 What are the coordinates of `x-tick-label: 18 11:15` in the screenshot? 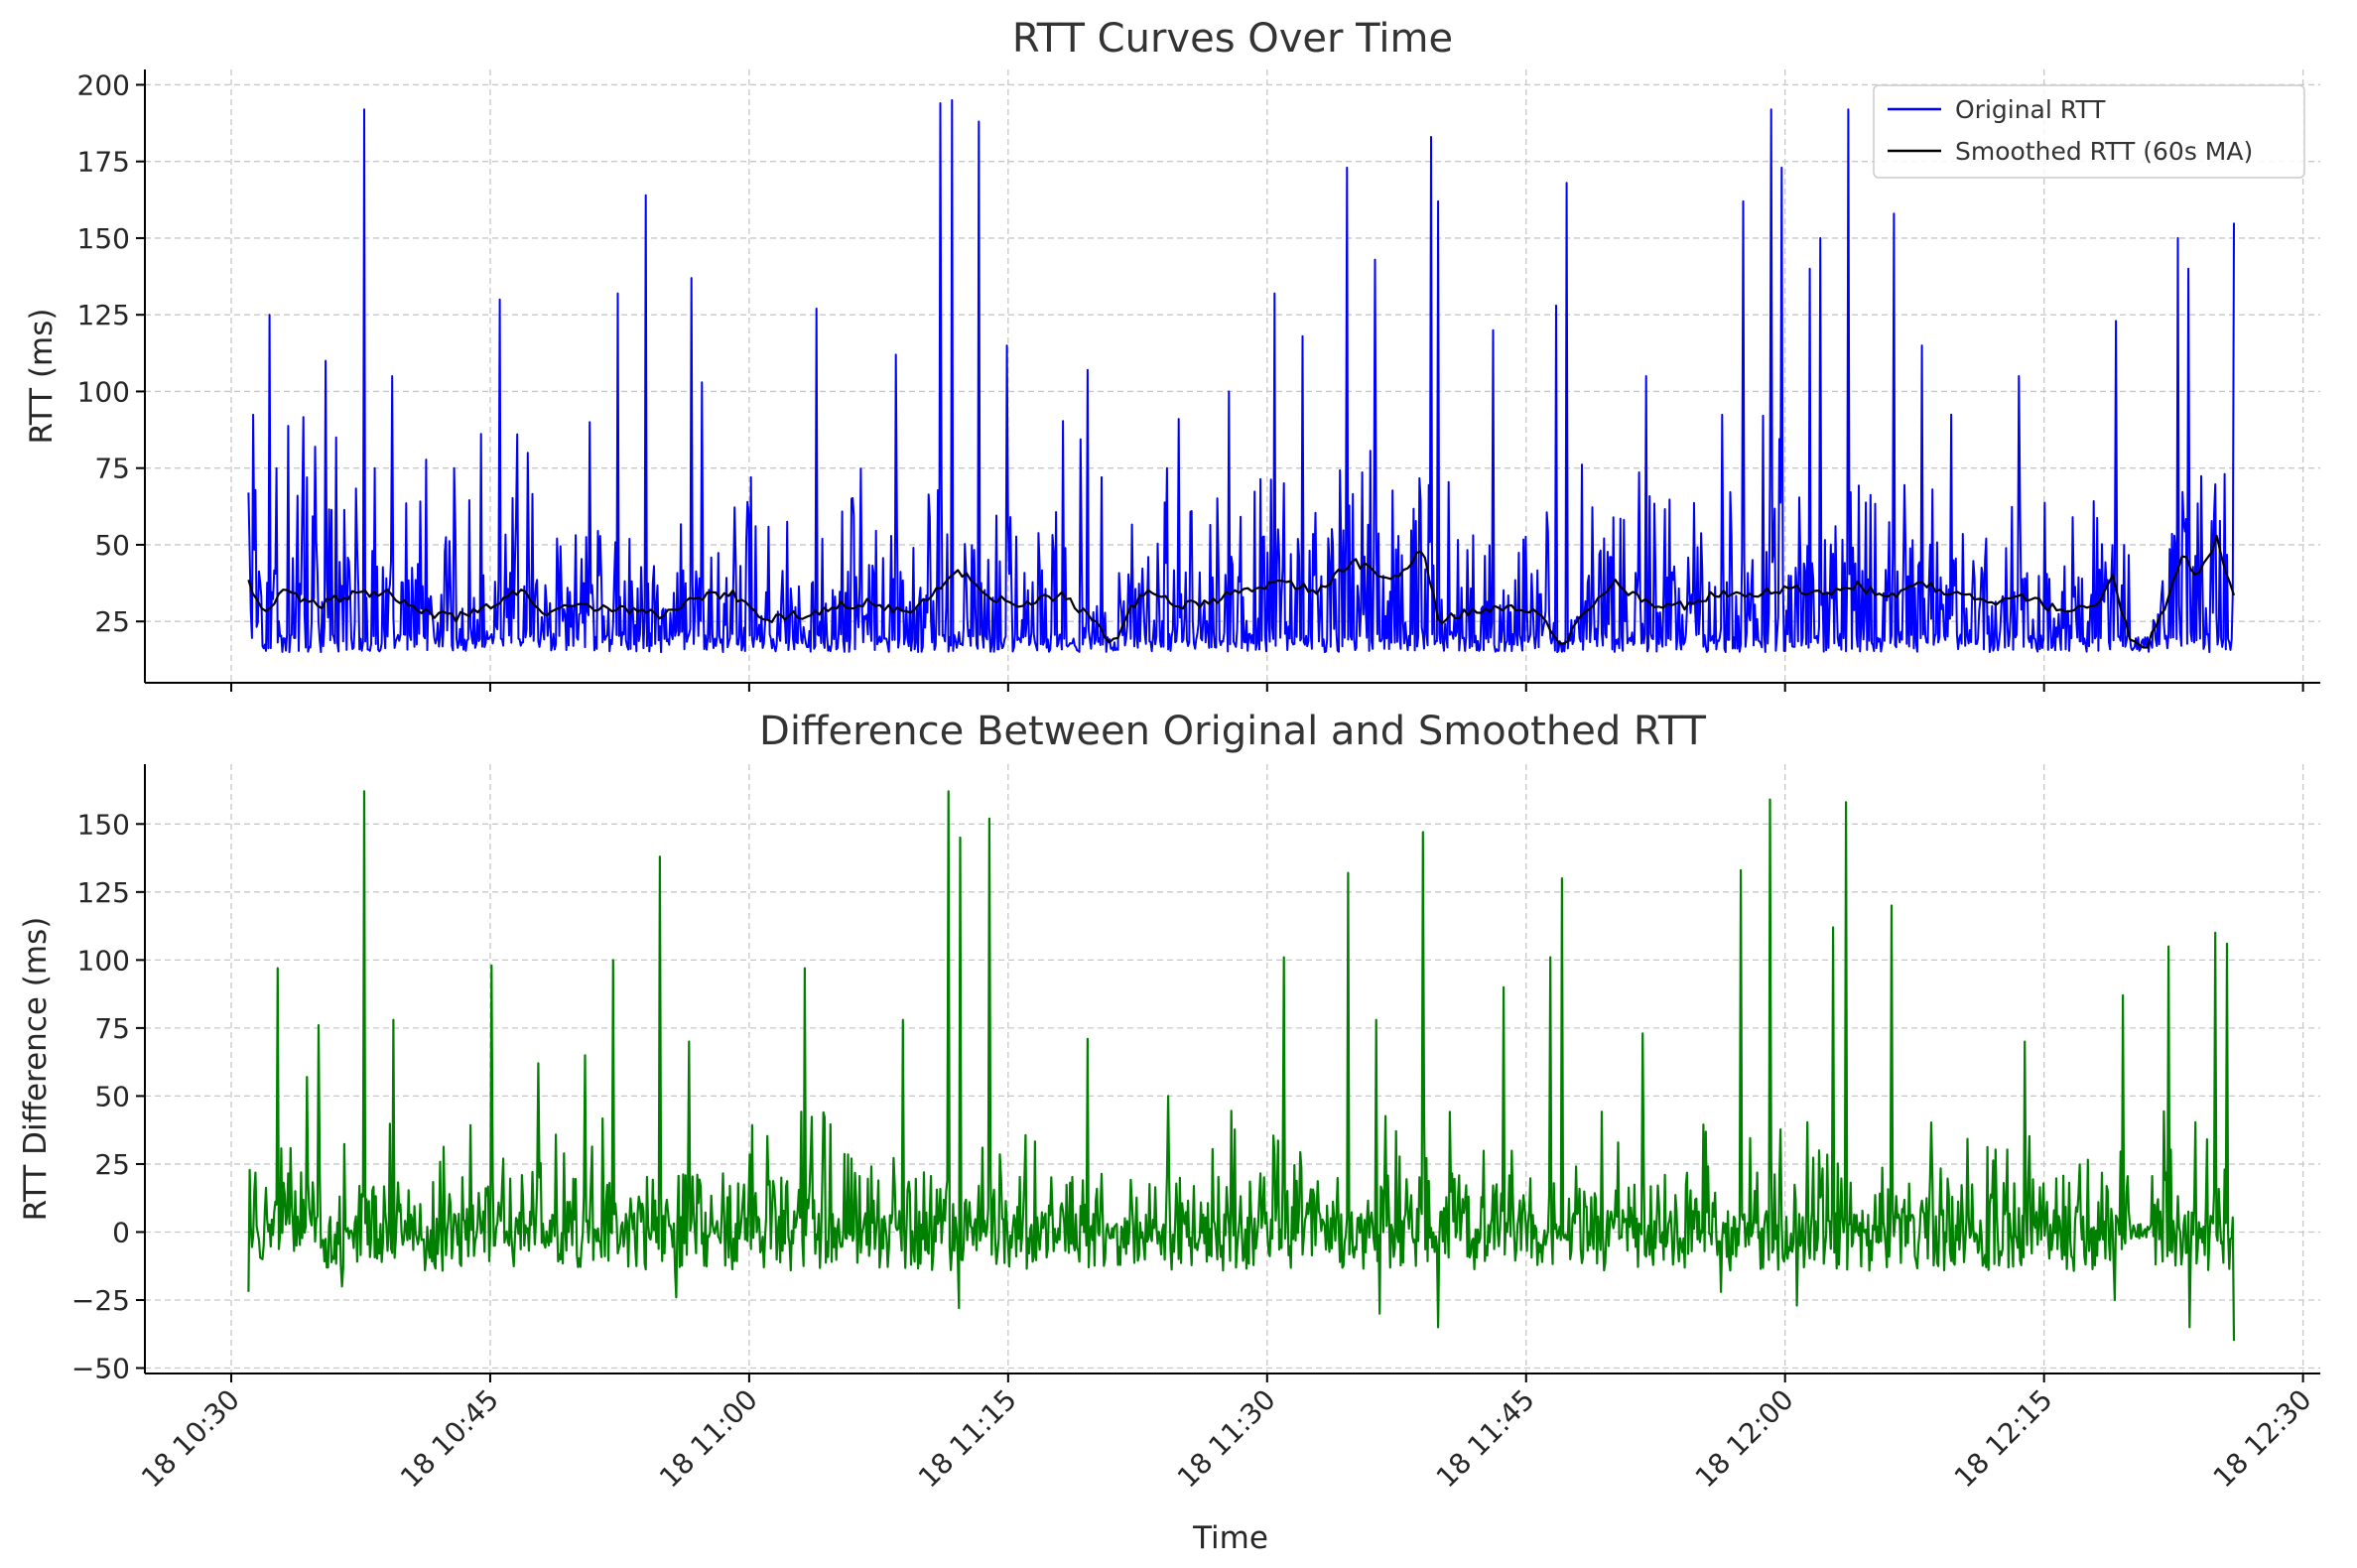 It's located at (967, 1439).